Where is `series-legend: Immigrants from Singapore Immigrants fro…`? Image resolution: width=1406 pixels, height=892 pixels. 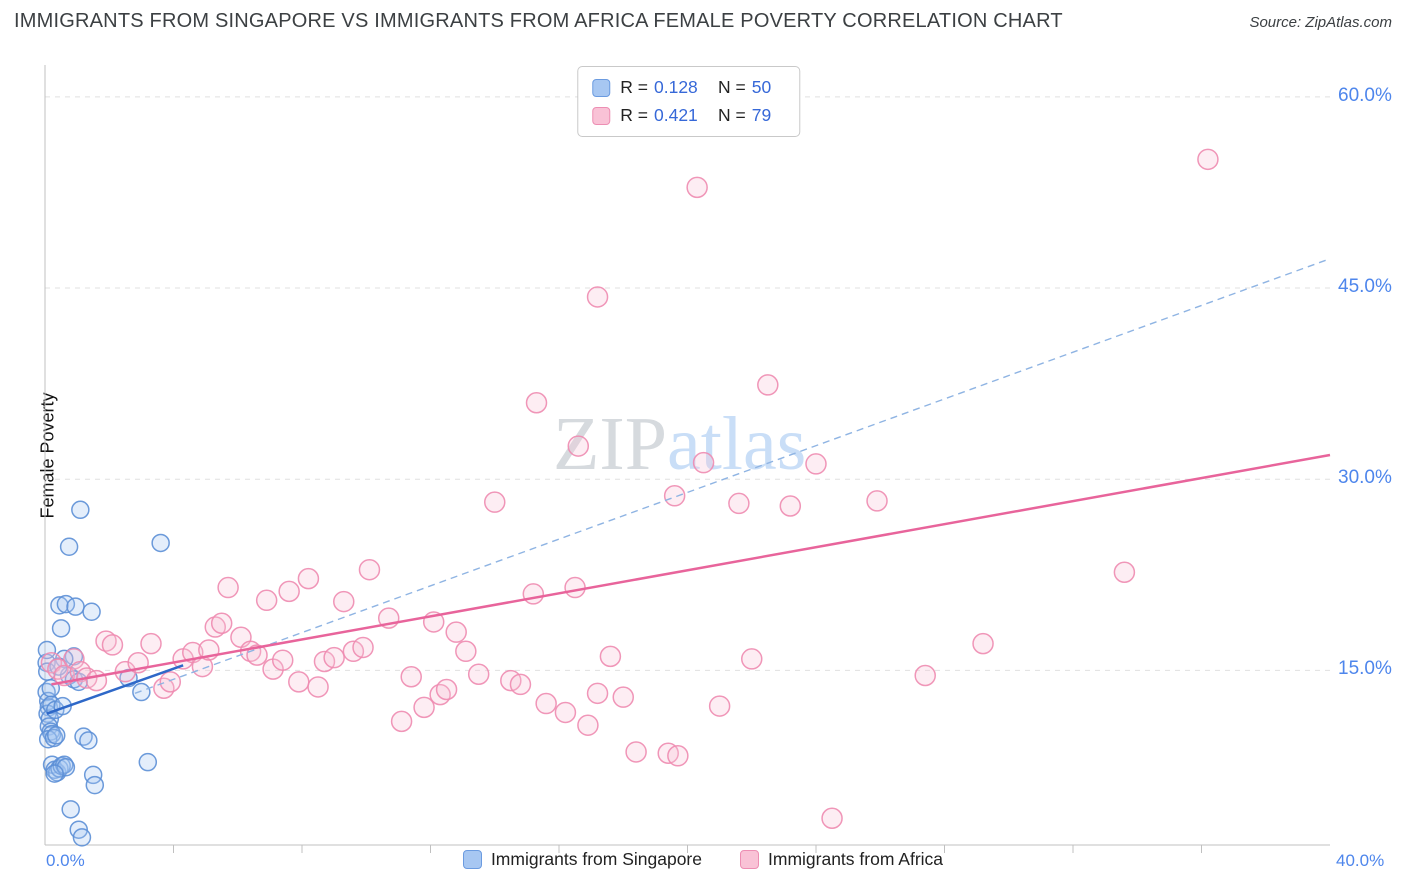 series-legend: Immigrants from Singapore Immigrants fro… is located at coordinates (703, 859).